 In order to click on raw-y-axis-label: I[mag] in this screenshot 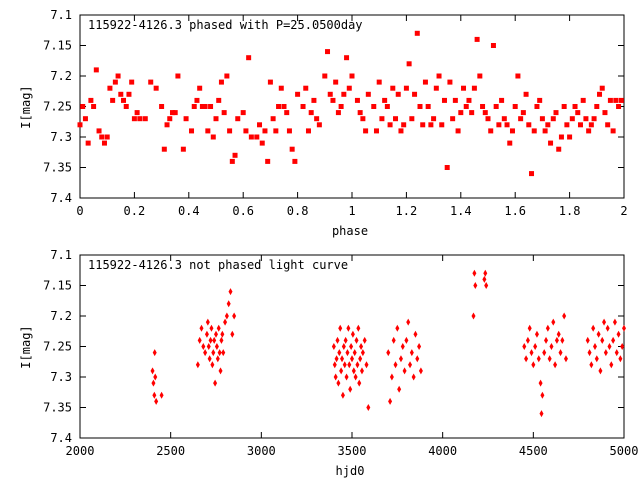, I will do `click(26, 346)`.